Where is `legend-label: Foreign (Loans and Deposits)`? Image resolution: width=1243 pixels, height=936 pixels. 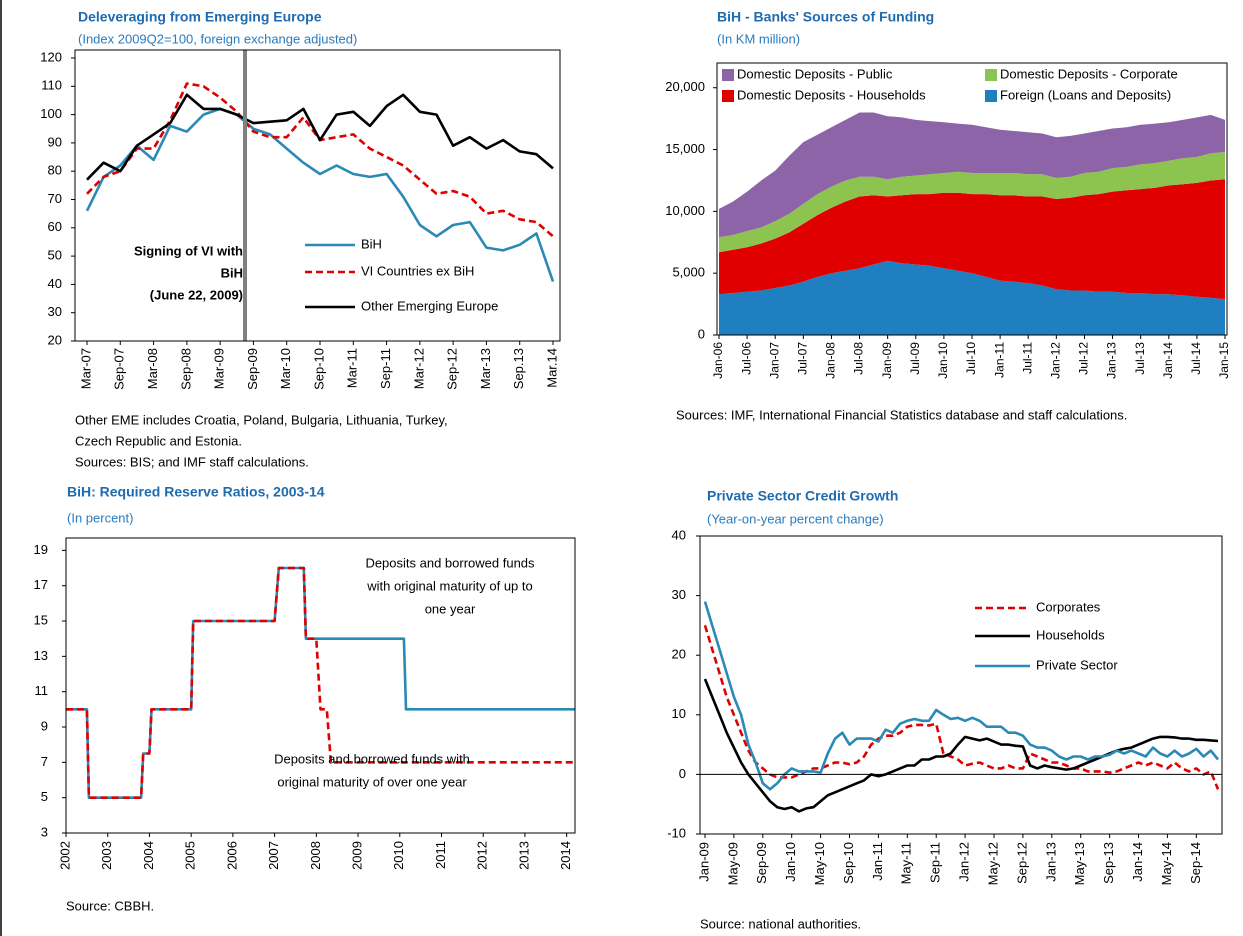
legend-label: Foreign (Loans and Deposits) is located at coordinates (1085, 94).